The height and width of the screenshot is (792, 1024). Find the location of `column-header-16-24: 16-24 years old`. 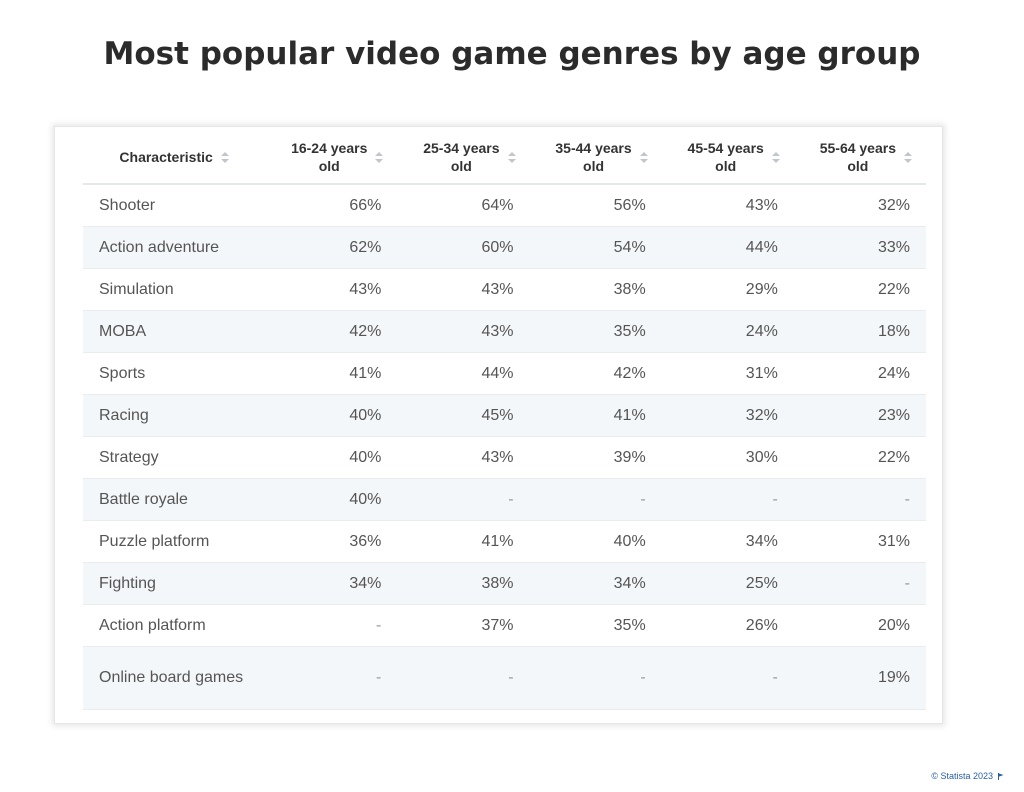

column-header-16-24: 16-24 years old is located at coordinates (331, 158).